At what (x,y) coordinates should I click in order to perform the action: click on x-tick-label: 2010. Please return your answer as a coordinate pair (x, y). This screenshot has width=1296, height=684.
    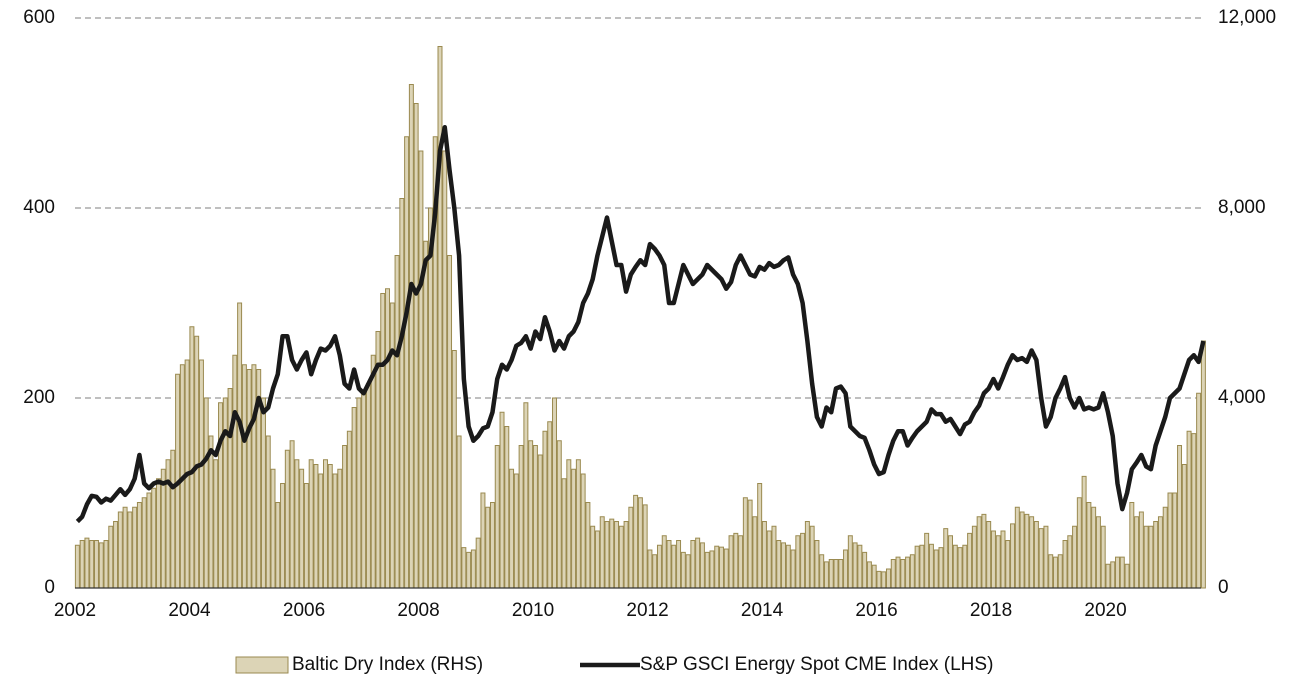
    Looking at the image, I should click on (533, 610).